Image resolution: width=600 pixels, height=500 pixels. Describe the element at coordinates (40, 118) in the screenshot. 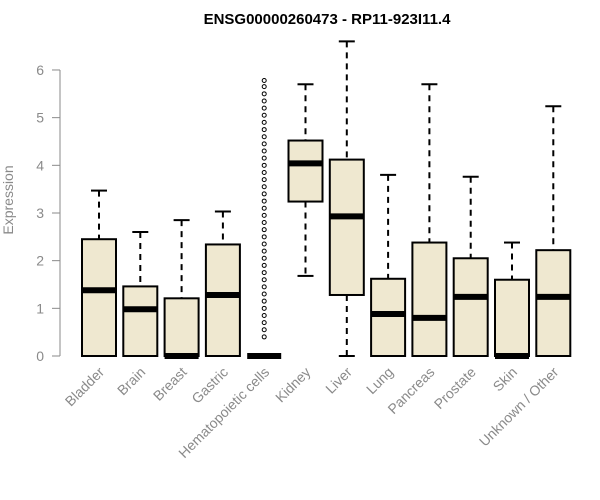

I see `y-tick-label: 5` at that location.